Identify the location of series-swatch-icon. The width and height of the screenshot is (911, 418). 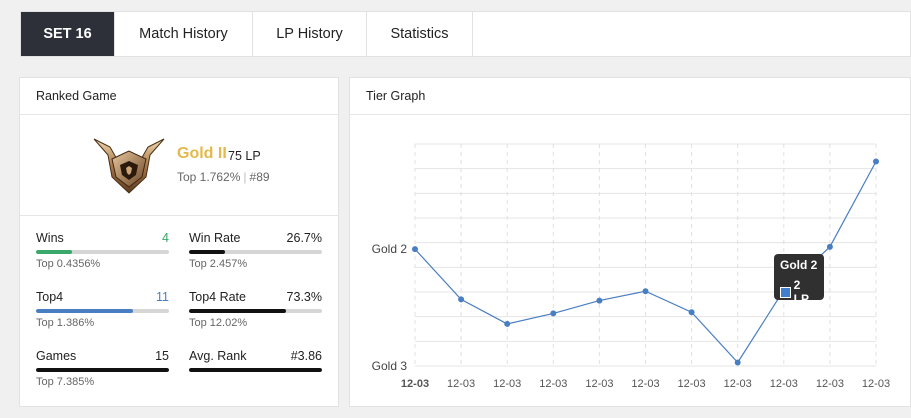
(785, 292).